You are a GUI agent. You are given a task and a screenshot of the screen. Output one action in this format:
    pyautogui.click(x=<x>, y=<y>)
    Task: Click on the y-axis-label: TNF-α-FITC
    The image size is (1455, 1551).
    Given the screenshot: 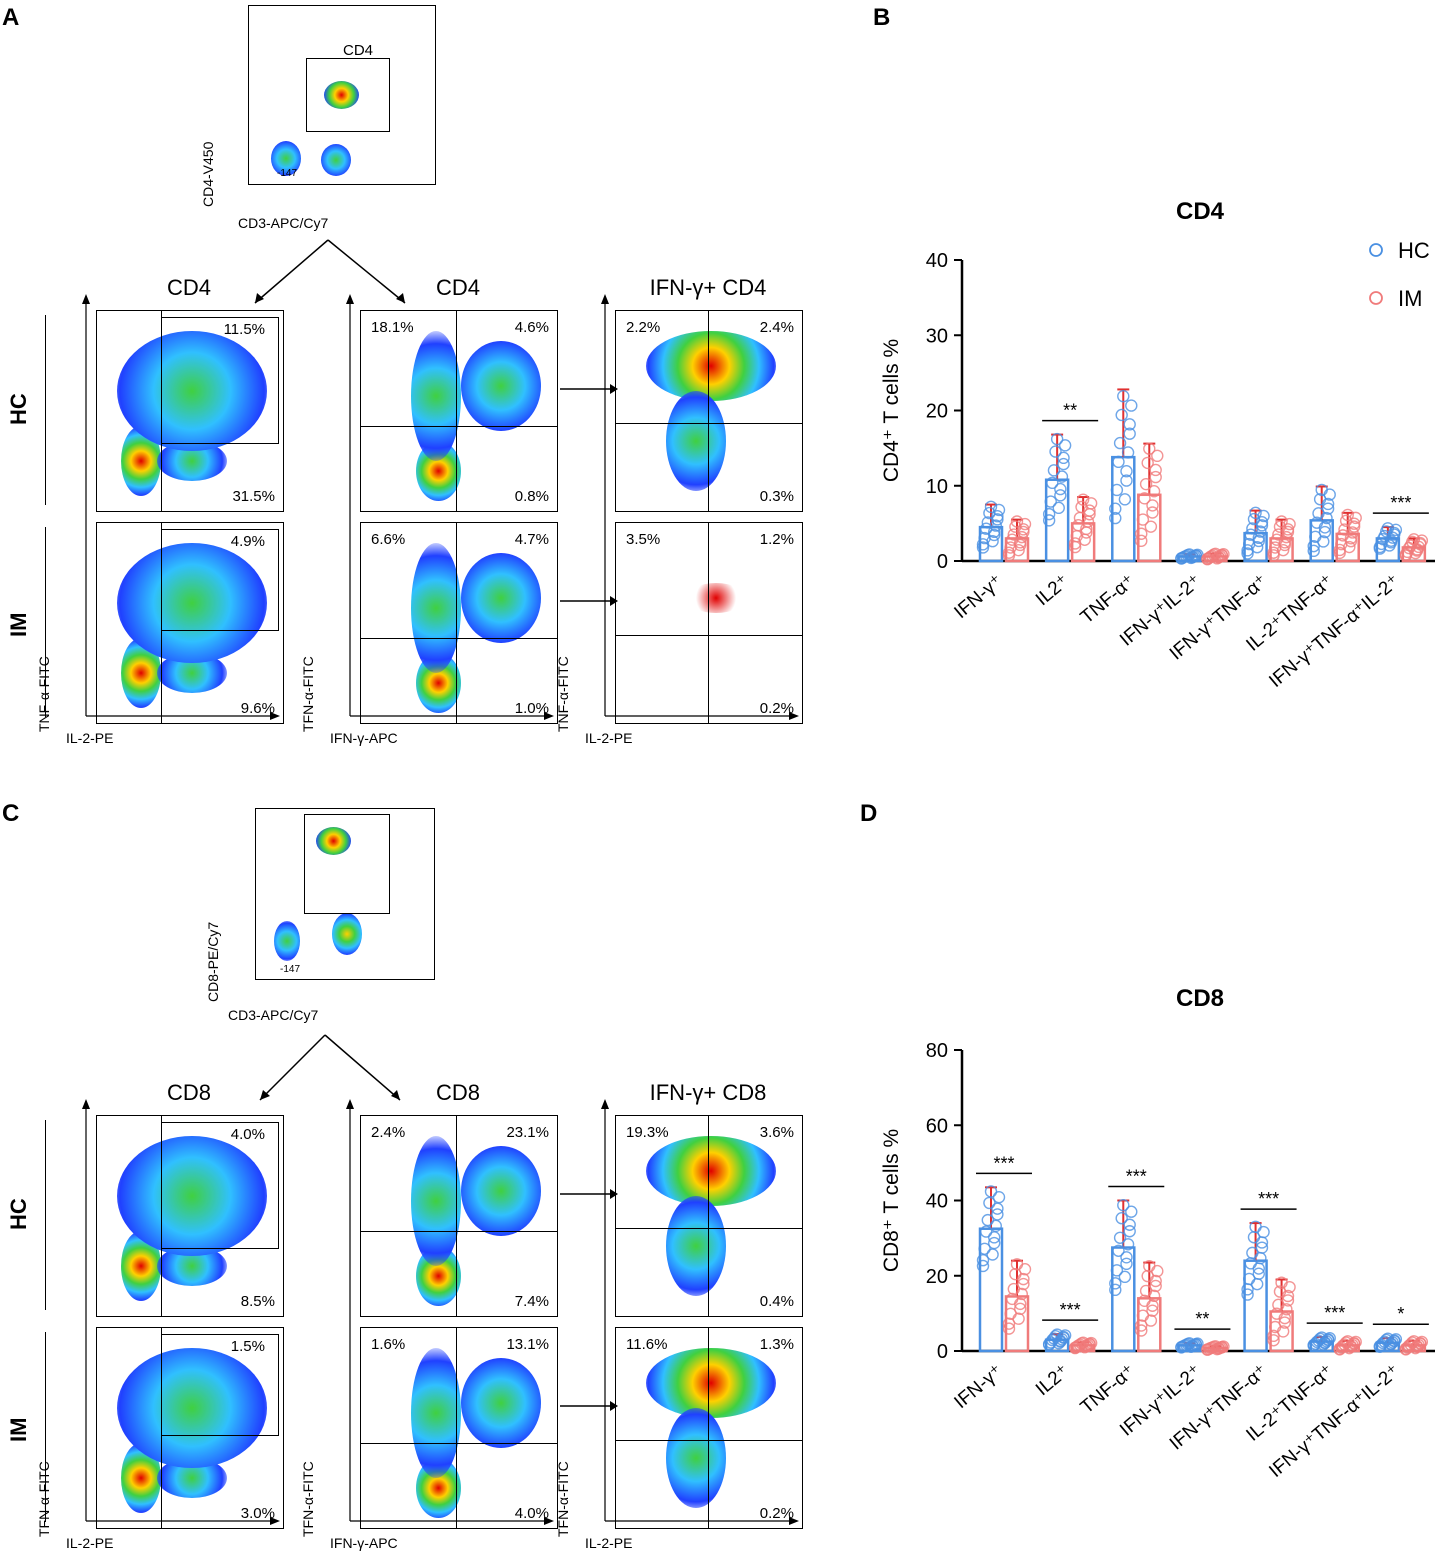 What is the action you would take?
    pyautogui.click(x=563, y=694)
    